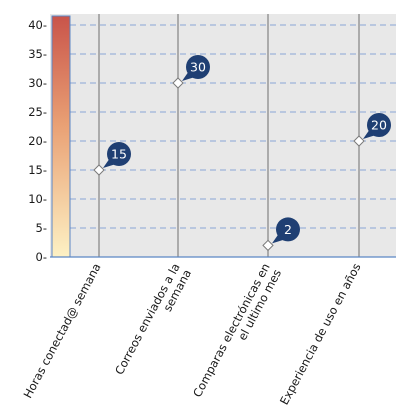 This screenshot has width=409, height=417. Describe the element at coordinates (237, 333) in the screenshot. I see `x-tick-label: Comparas electrónicas enel ultimo mes` at that location.